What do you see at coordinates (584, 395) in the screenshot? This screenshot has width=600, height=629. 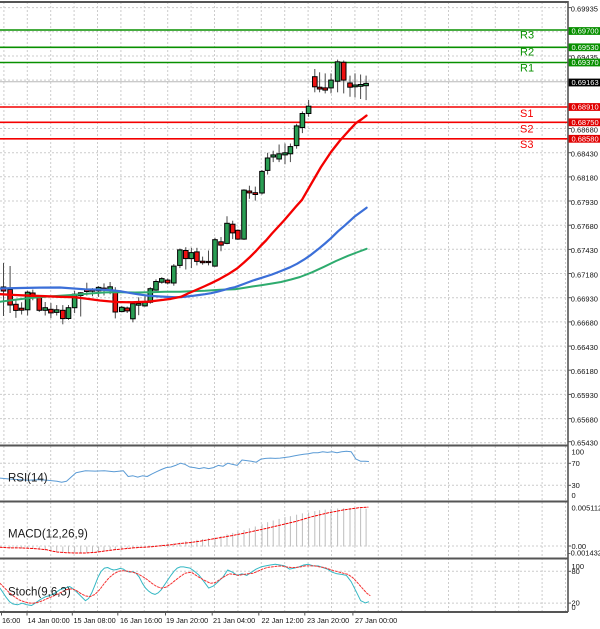 I see `svg-text: 0.65930` at bounding box center [584, 395].